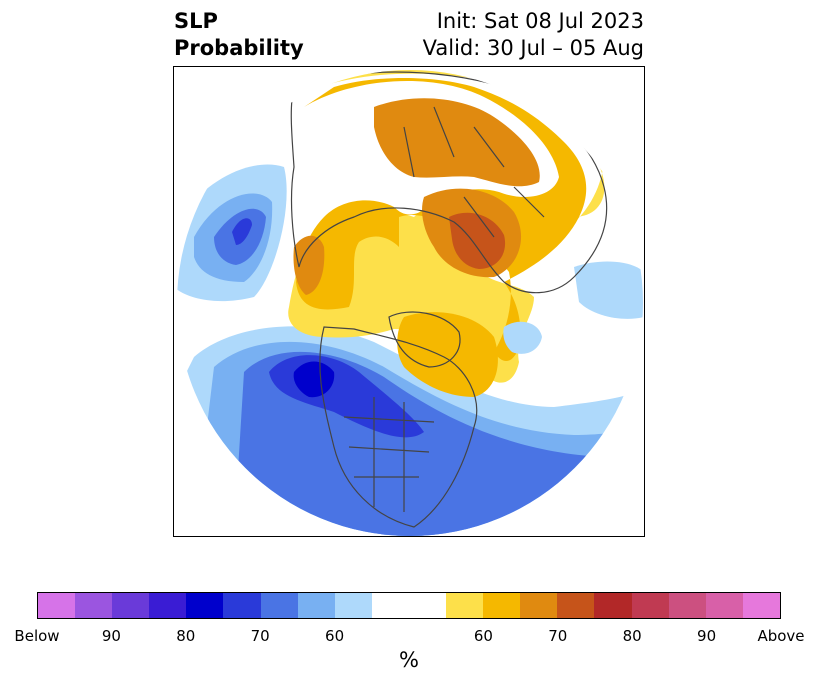 This screenshot has width=819, height=686. I want to click on us-state-borders, so click(389, 454).